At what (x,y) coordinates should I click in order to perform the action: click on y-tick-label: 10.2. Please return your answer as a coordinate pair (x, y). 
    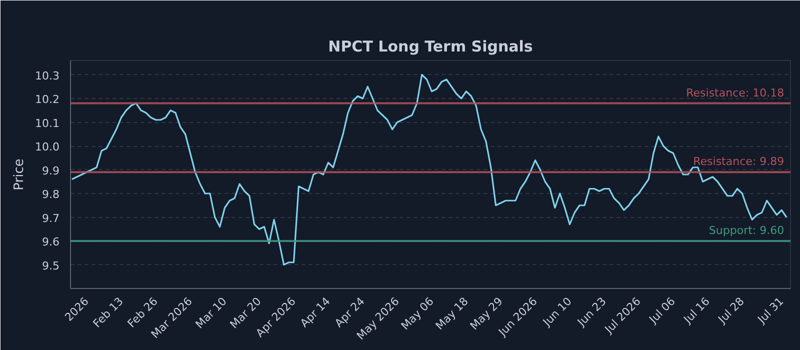
    Looking at the image, I should click on (47, 99).